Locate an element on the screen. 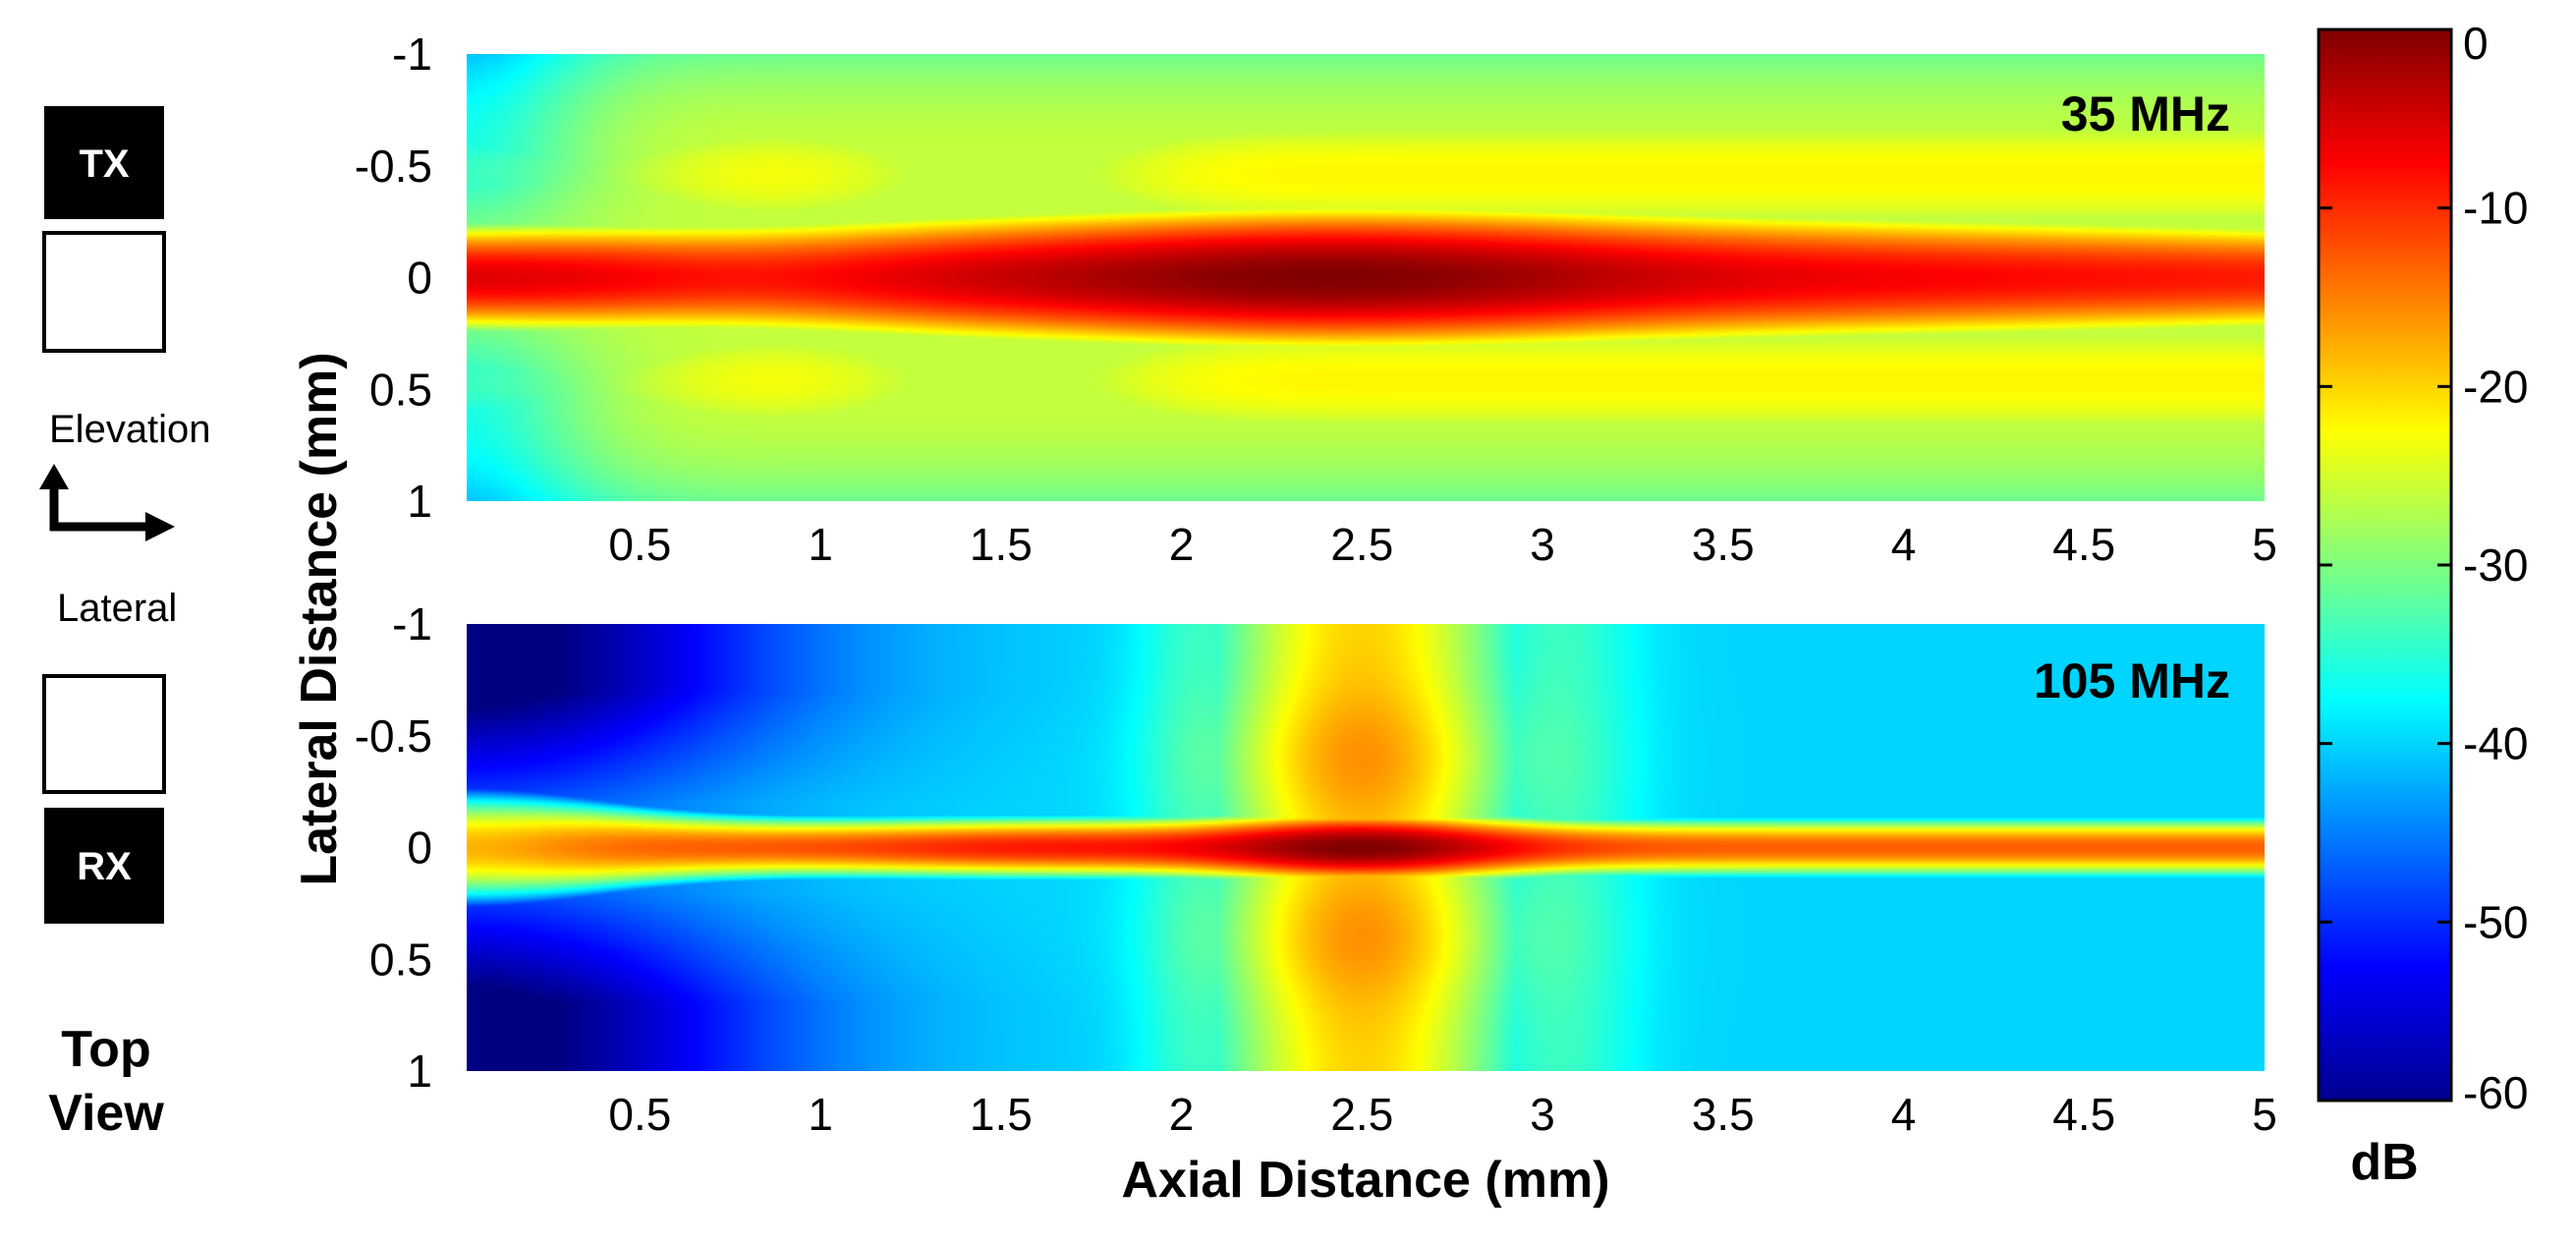 This screenshot has height=1244, width=2576. x-tick-labels-bottom: 0.5 1 1.5 2 2.5 3 3.5 4 4.5 5 is located at coordinates (1442, 1114).